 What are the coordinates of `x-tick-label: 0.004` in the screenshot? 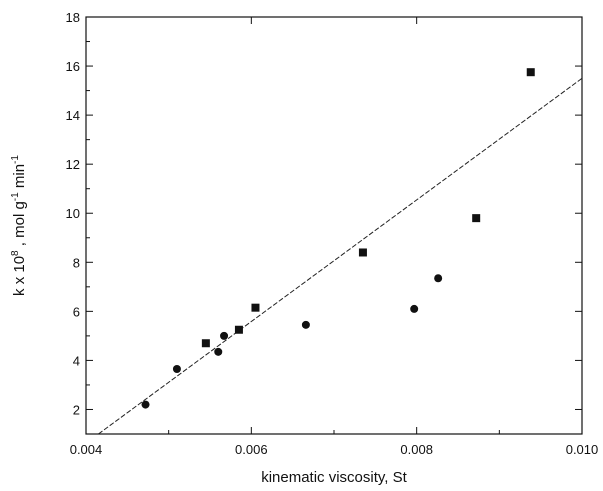 It's located at (86, 449).